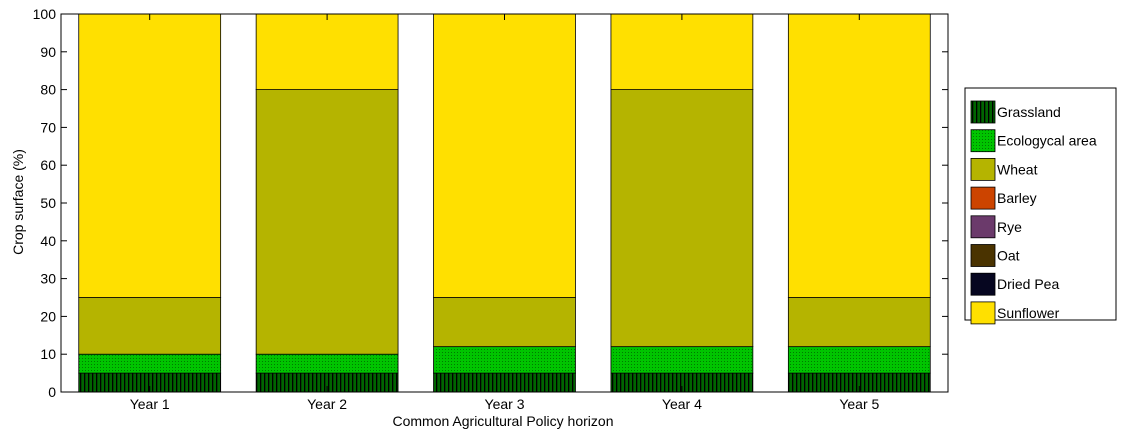 Image resolution: width=1121 pixels, height=441 pixels. I want to click on legend-label-oat: Oat, so click(1008, 256).